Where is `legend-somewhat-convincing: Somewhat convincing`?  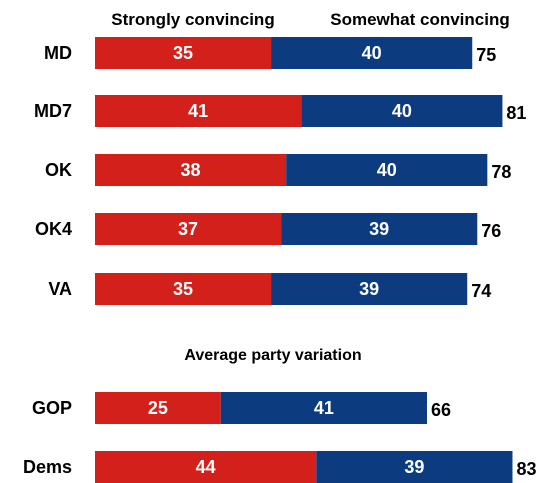
legend-somewhat-convincing: Somewhat convincing is located at coordinates (419, 19).